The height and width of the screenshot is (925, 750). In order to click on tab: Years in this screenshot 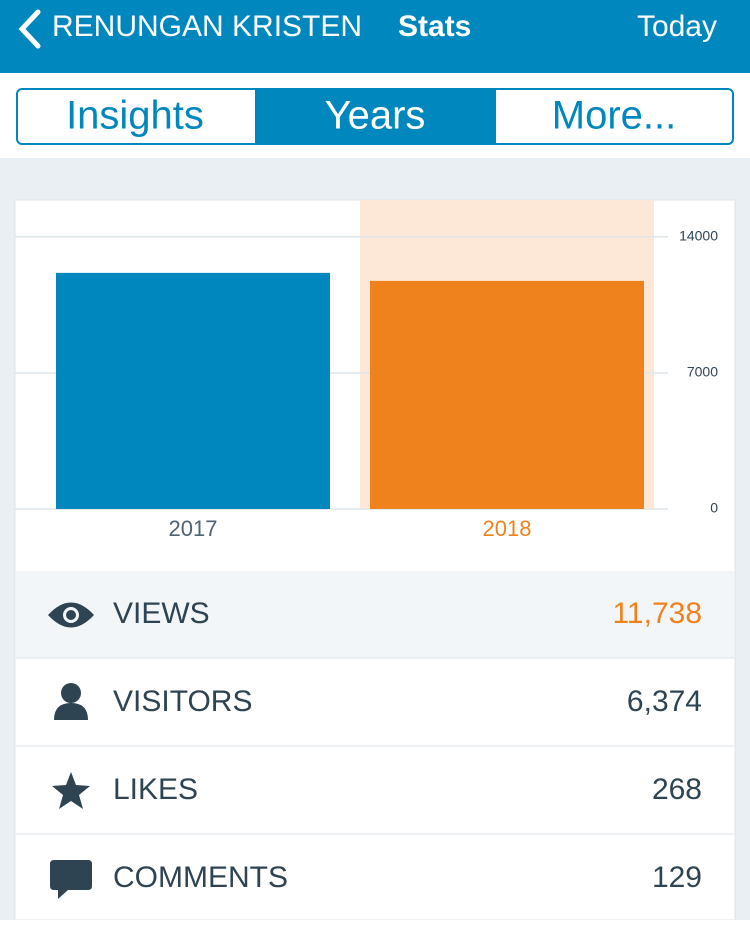, I will do `click(375, 116)`.